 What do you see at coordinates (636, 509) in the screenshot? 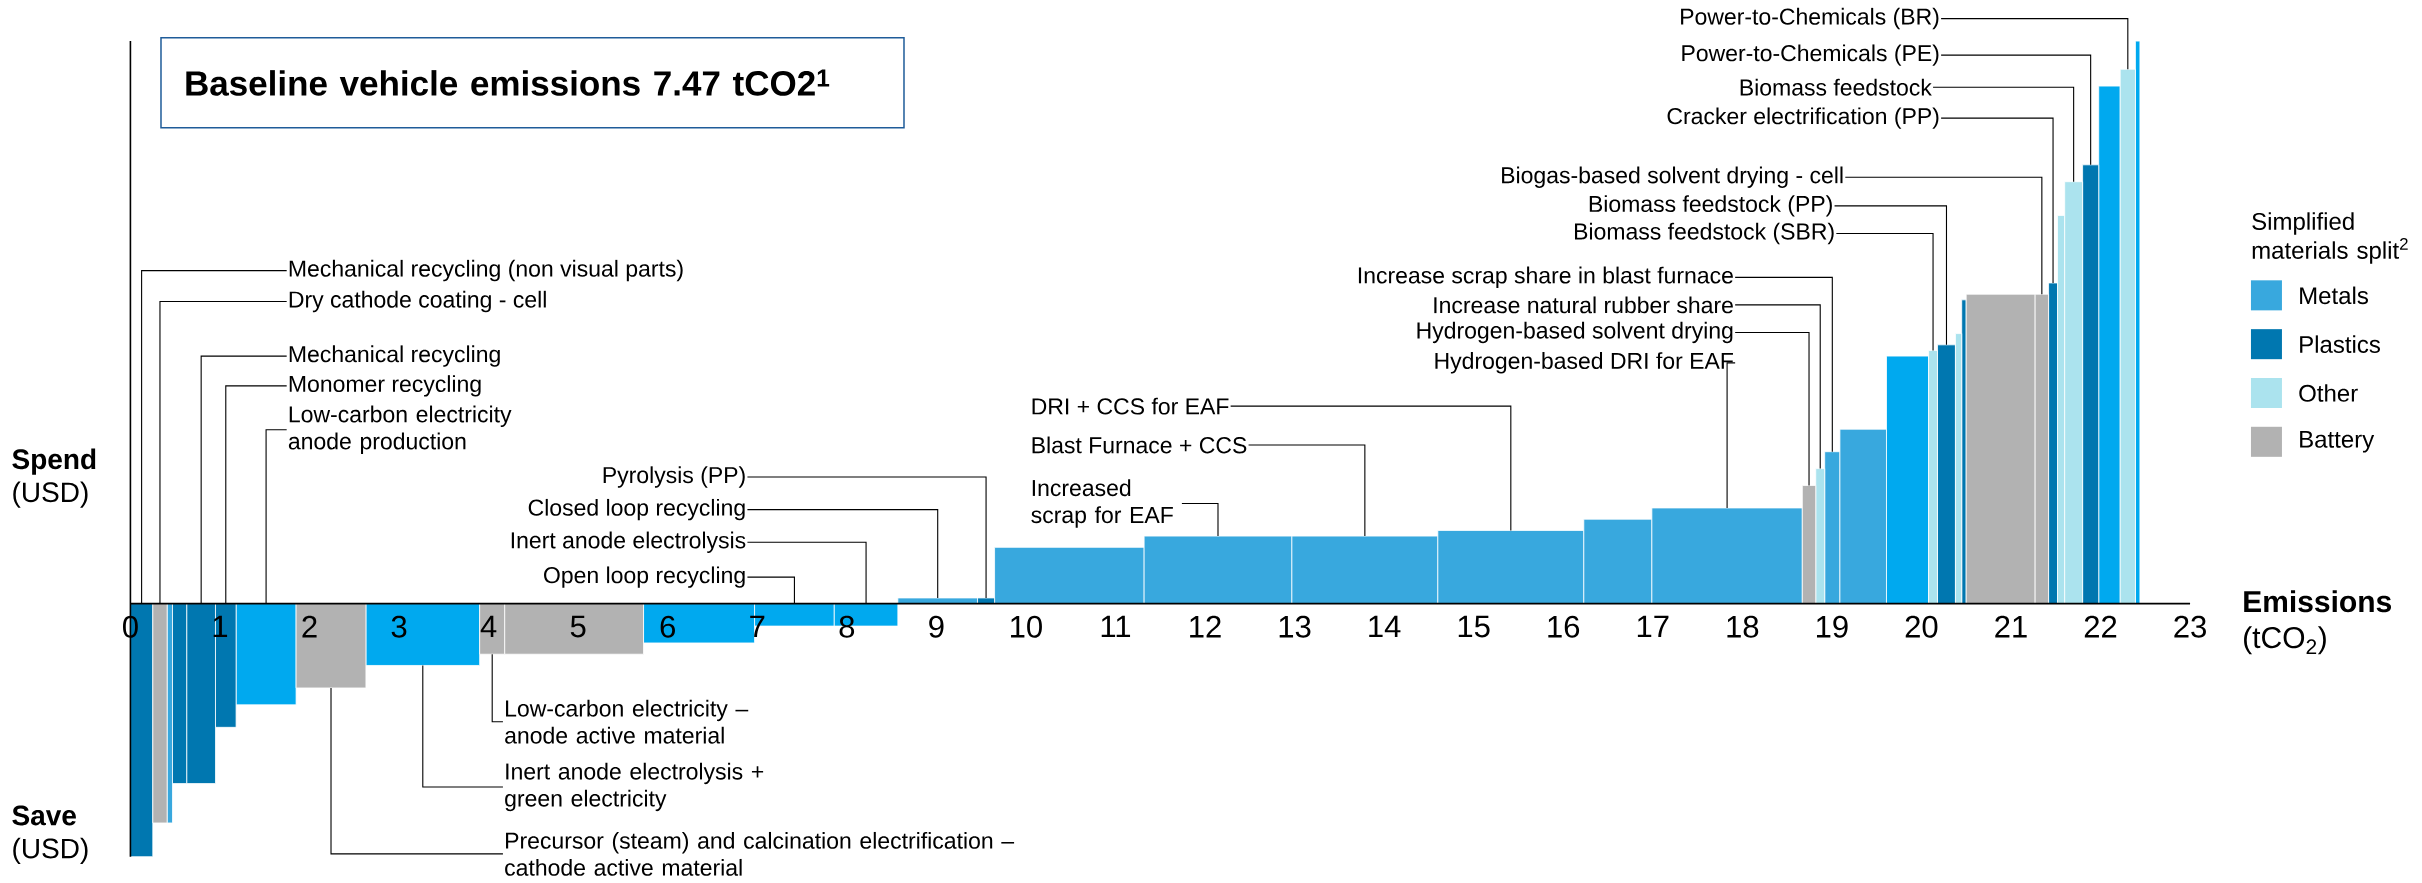
I see `annotation: Closed loop recycling` at bounding box center [636, 509].